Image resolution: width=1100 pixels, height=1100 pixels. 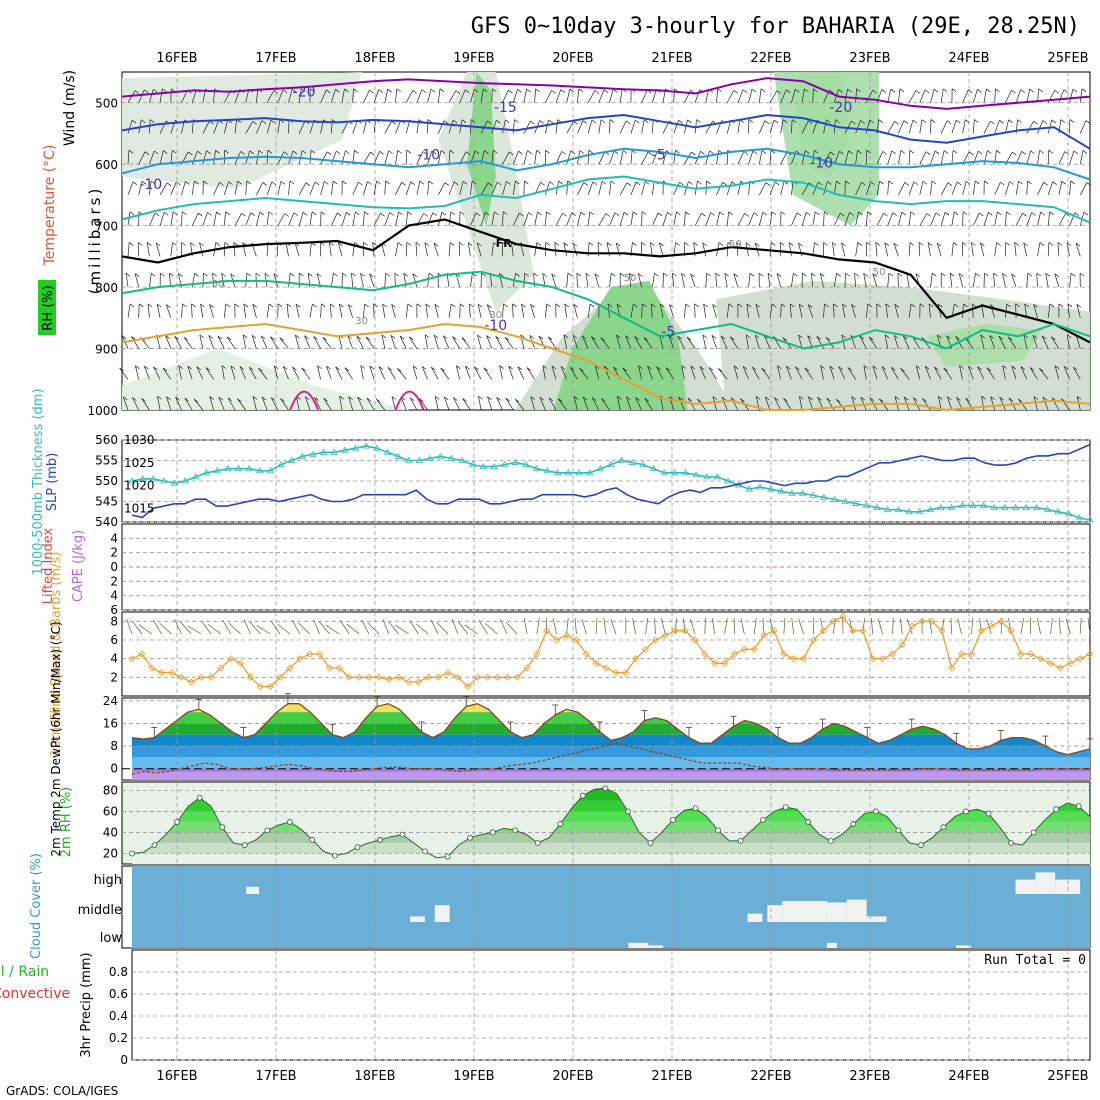 What do you see at coordinates (139, 463) in the screenshot?
I see `slp-tick: 1025` at bounding box center [139, 463].